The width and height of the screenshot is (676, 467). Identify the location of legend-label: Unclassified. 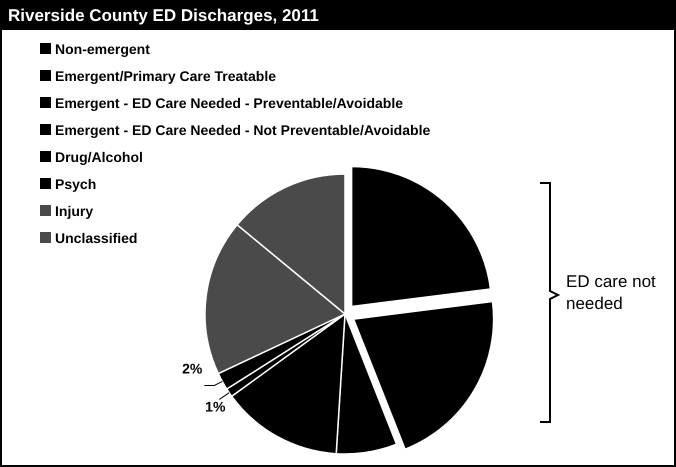
(96, 238).